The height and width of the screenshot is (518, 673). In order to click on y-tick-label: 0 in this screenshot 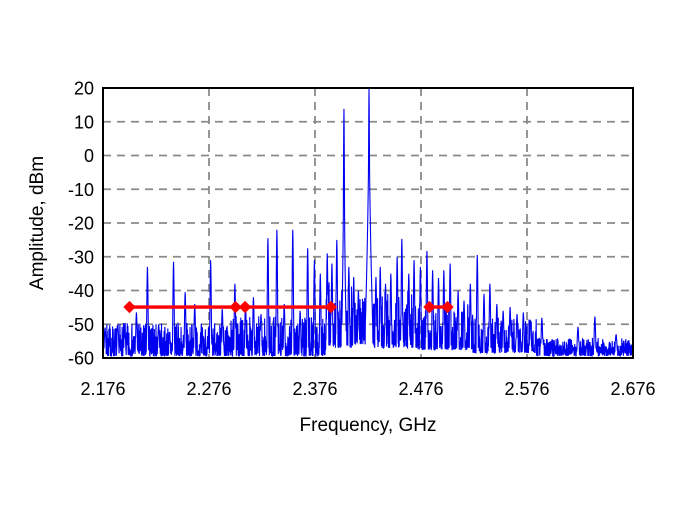, I will do `click(89, 156)`.